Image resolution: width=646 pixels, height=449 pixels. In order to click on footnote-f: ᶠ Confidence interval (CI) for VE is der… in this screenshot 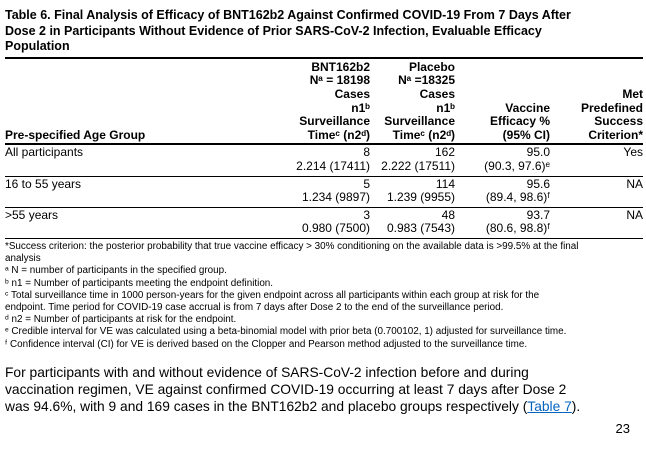, I will do `click(266, 344)`.